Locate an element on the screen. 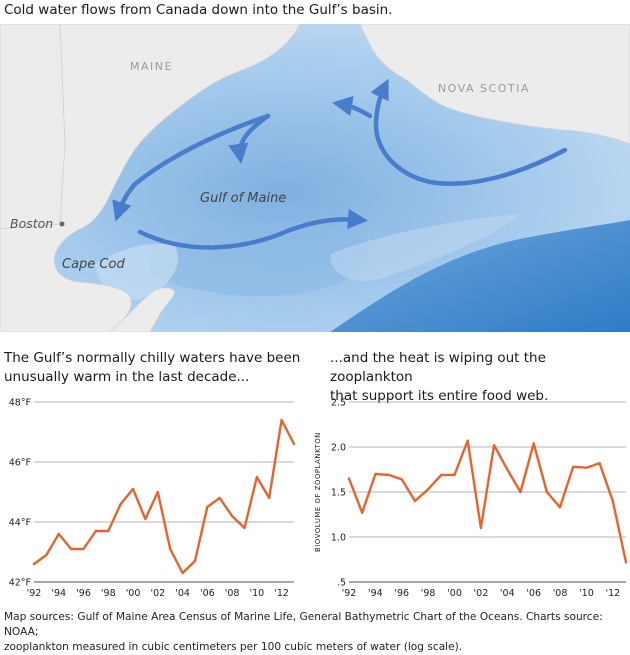 Image resolution: width=630 pixels, height=655 pixels. y-tick-label: 46°F is located at coordinates (20, 463).